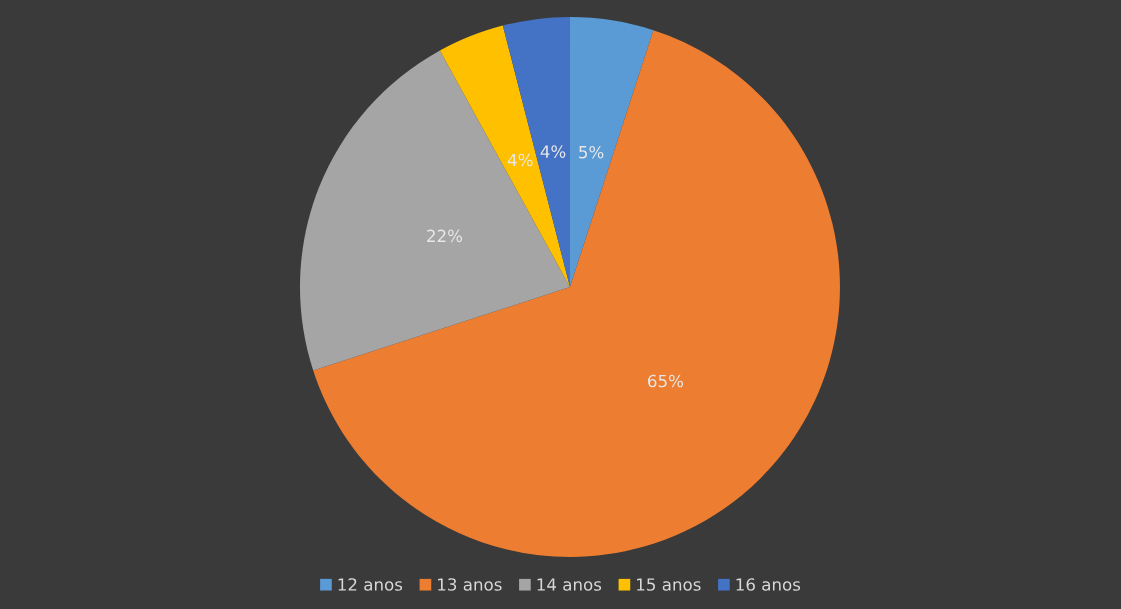 The width and height of the screenshot is (1121, 609). What do you see at coordinates (569, 584) in the screenshot?
I see `legend-label: 14 anos` at bounding box center [569, 584].